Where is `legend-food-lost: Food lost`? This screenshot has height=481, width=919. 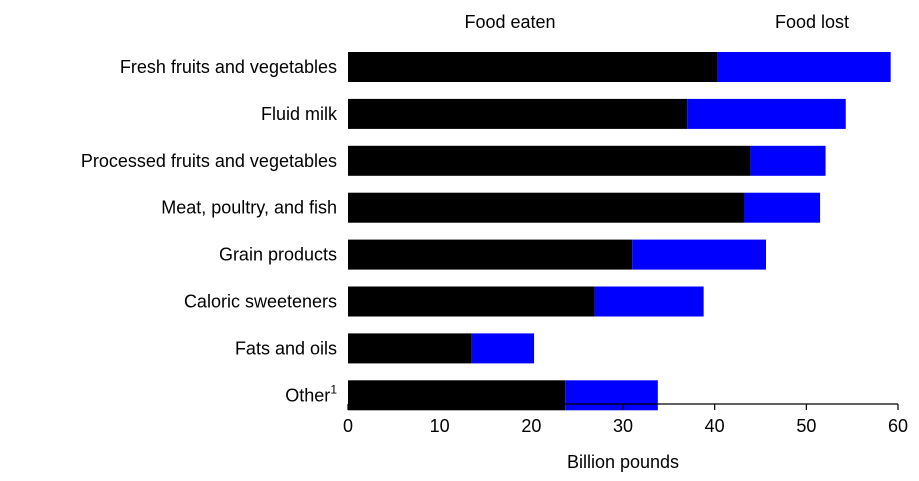
legend-food-lost: Food lost is located at coordinates (812, 22).